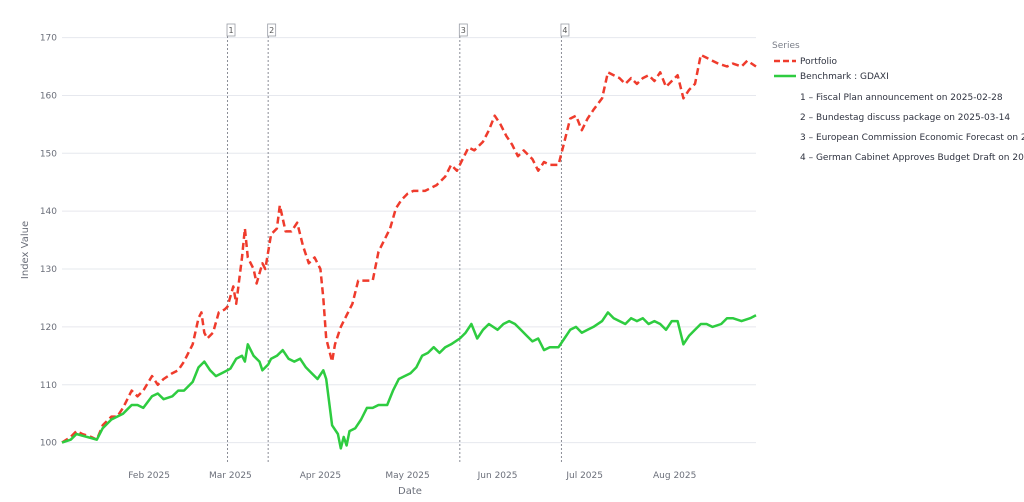 The image size is (1024, 502). What do you see at coordinates (48, 212) in the screenshot?
I see `y-tick-label: 140` at bounding box center [48, 212].